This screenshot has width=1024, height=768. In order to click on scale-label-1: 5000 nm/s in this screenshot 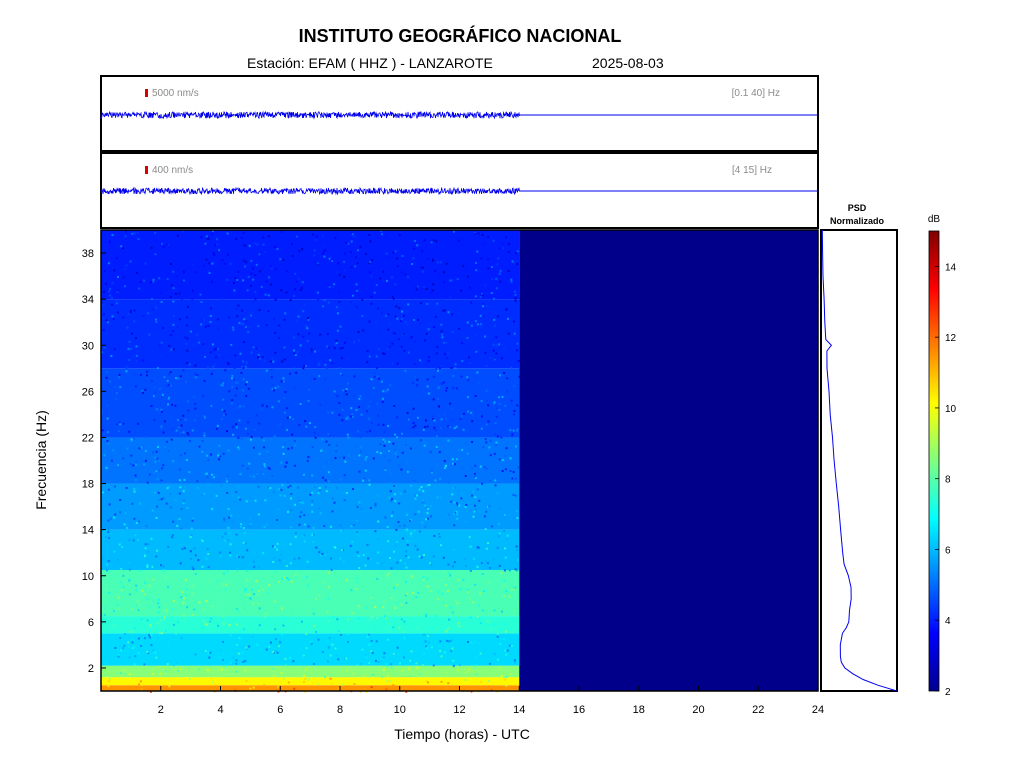, I will do `click(175, 93)`.